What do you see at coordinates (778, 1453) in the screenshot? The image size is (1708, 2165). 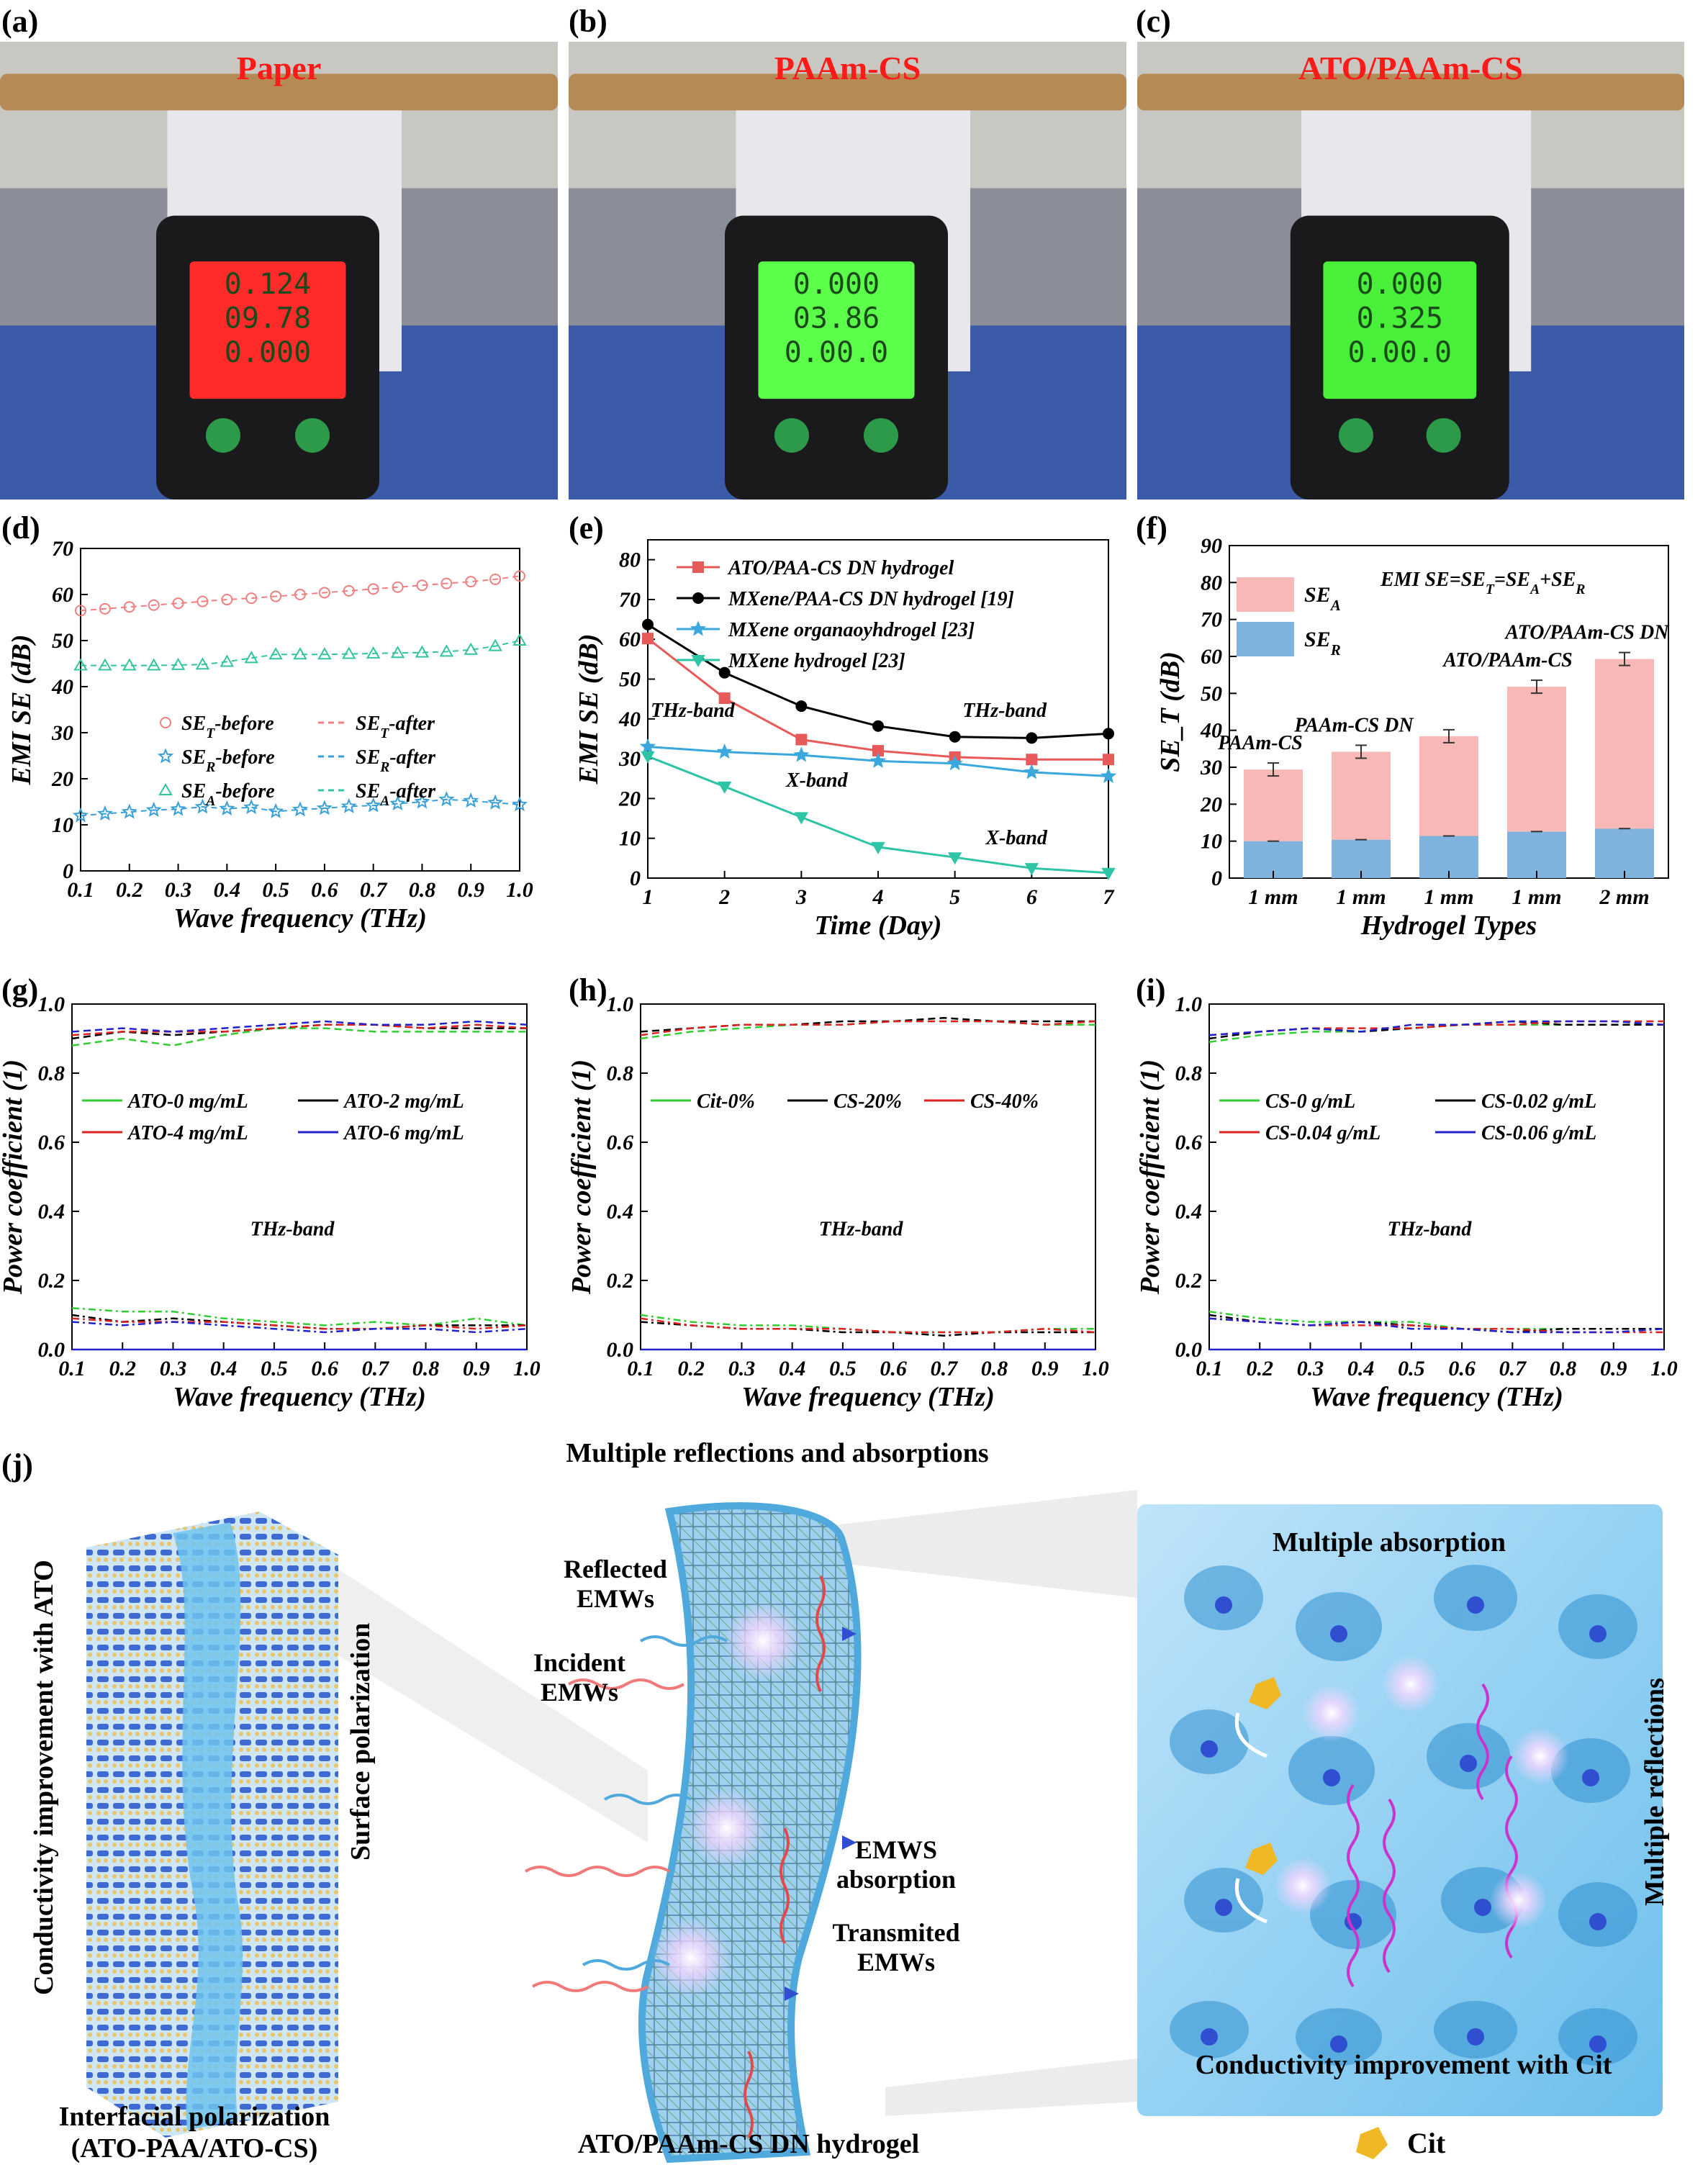 I see `schematic-top-title: Multiple reflections and absorptions` at bounding box center [778, 1453].